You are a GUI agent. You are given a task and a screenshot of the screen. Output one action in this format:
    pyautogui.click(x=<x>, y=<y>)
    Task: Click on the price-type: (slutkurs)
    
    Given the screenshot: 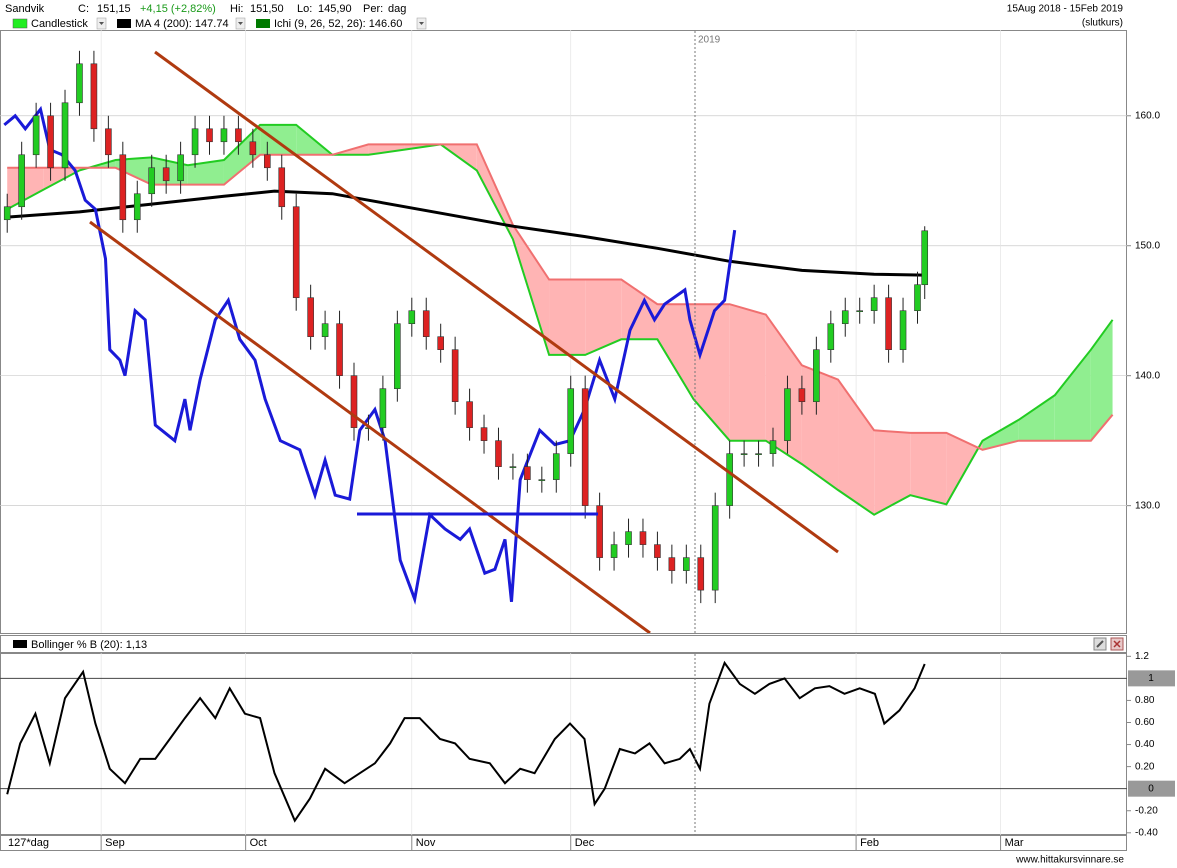 What is the action you would take?
    pyautogui.click(x=1102, y=23)
    